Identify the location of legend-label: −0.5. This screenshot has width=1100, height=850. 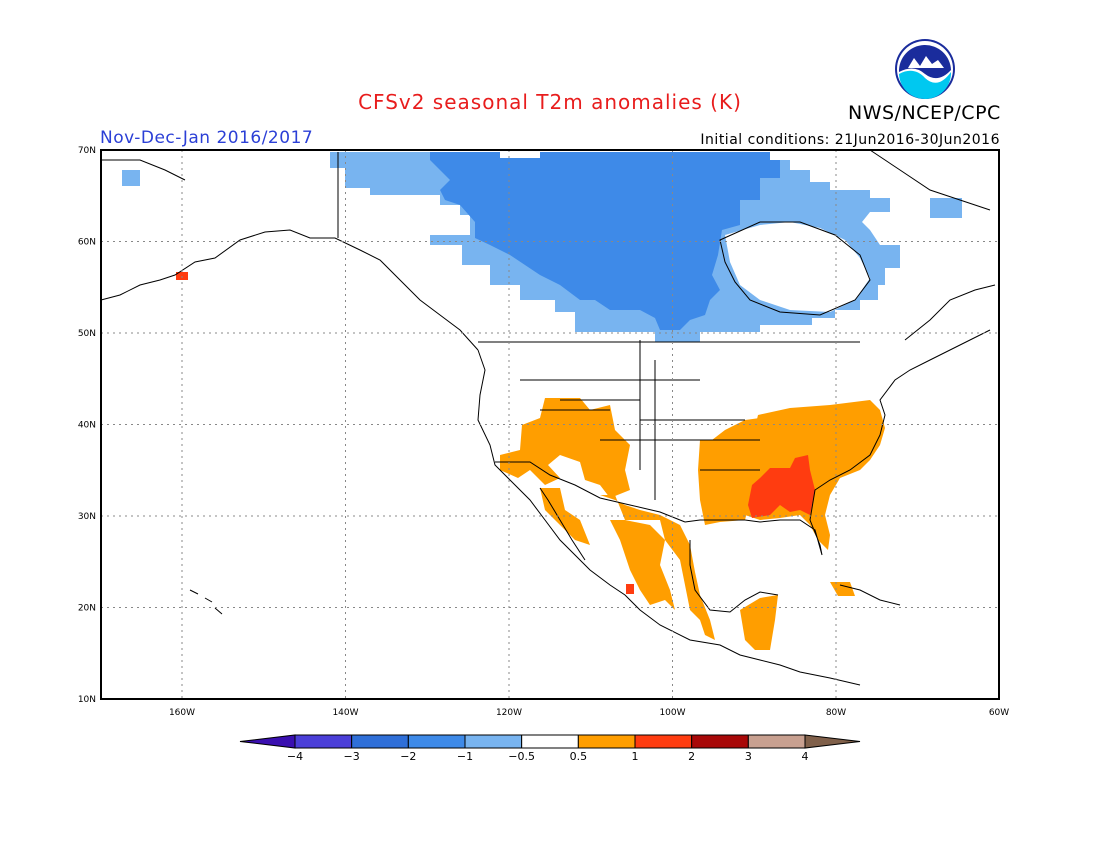
(521, 756).